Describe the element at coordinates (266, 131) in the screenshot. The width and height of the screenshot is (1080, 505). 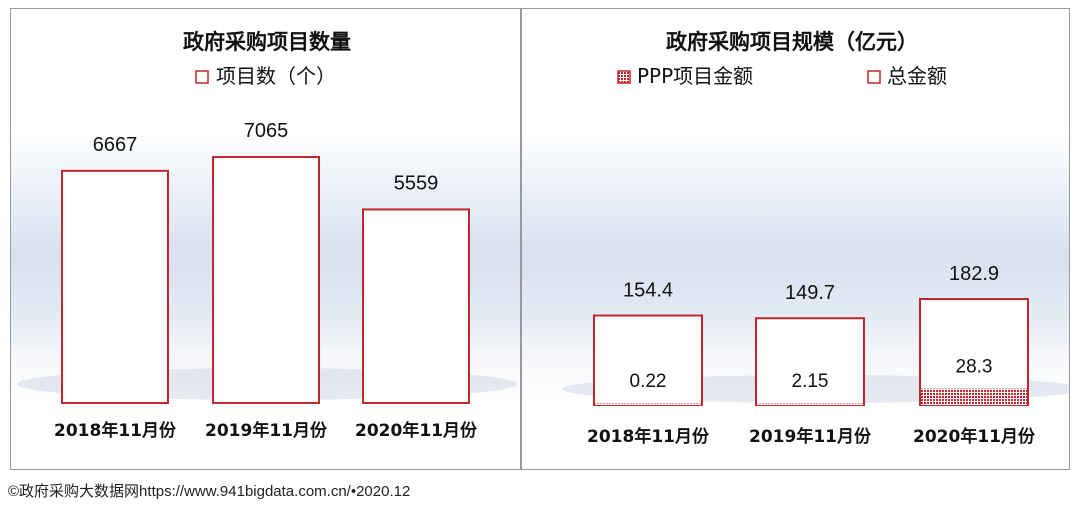
I see `data-label: 7065` at that location.